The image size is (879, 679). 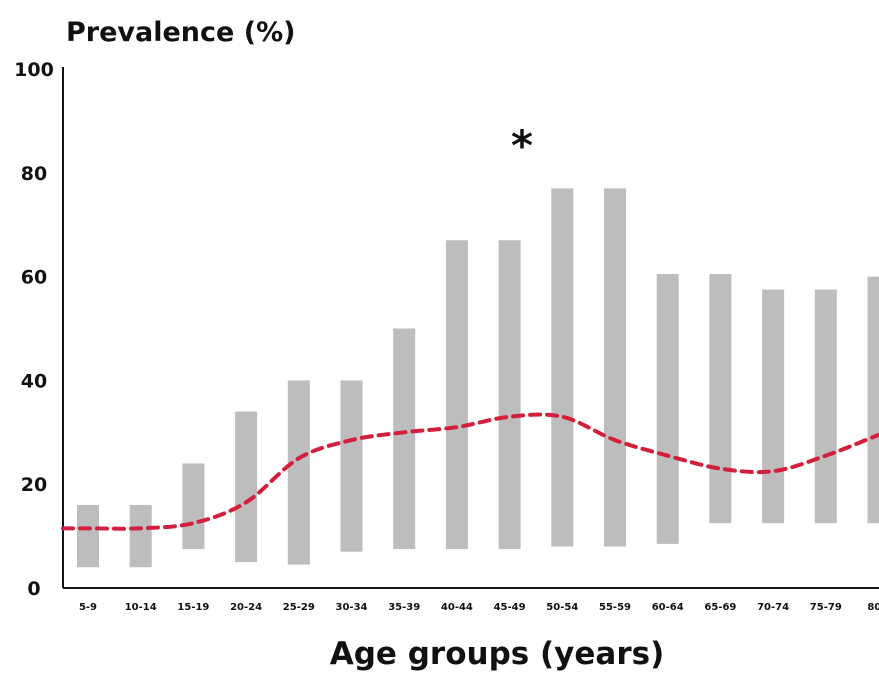 I want to click on x-tick-label: 65-69, so click(x=720, y=607).